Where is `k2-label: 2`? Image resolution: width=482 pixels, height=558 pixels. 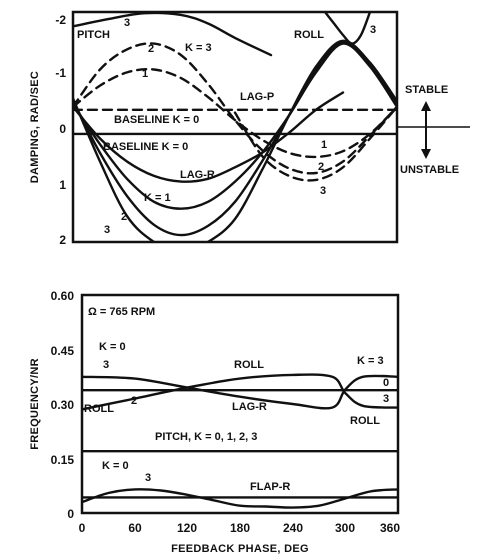
k2-label: 2 is located at coordinates (134, 401).